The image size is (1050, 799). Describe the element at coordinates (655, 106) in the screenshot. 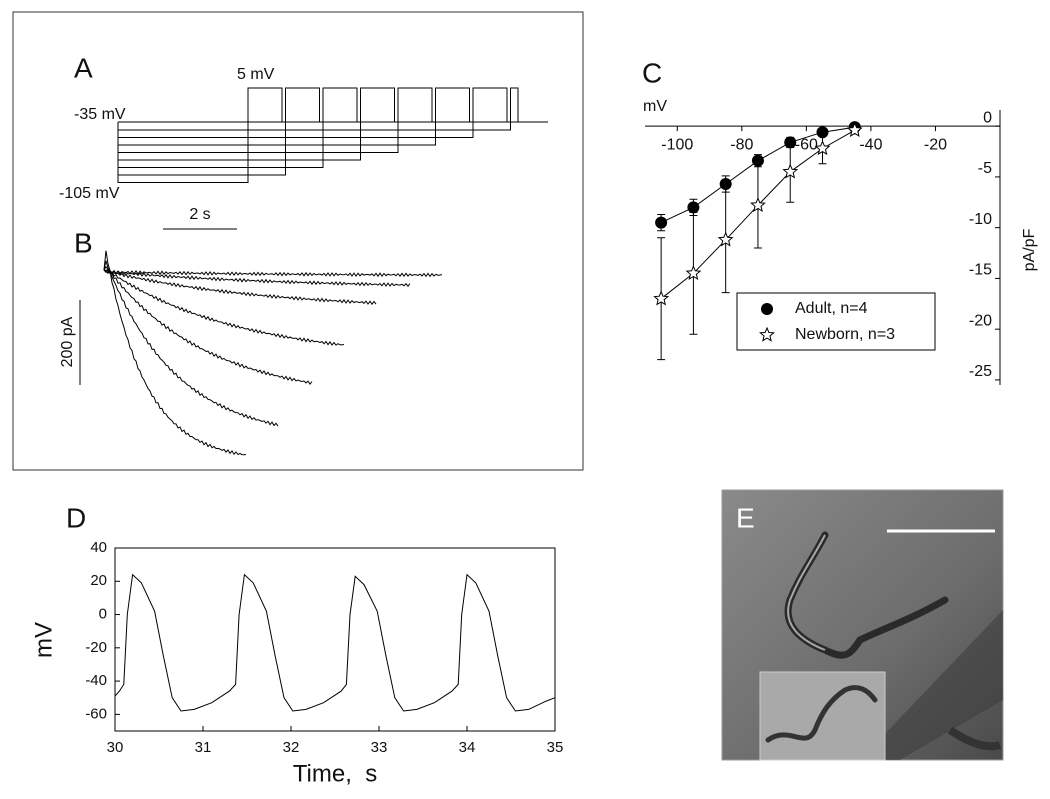

I see `x-axis-label: mV` at that location.